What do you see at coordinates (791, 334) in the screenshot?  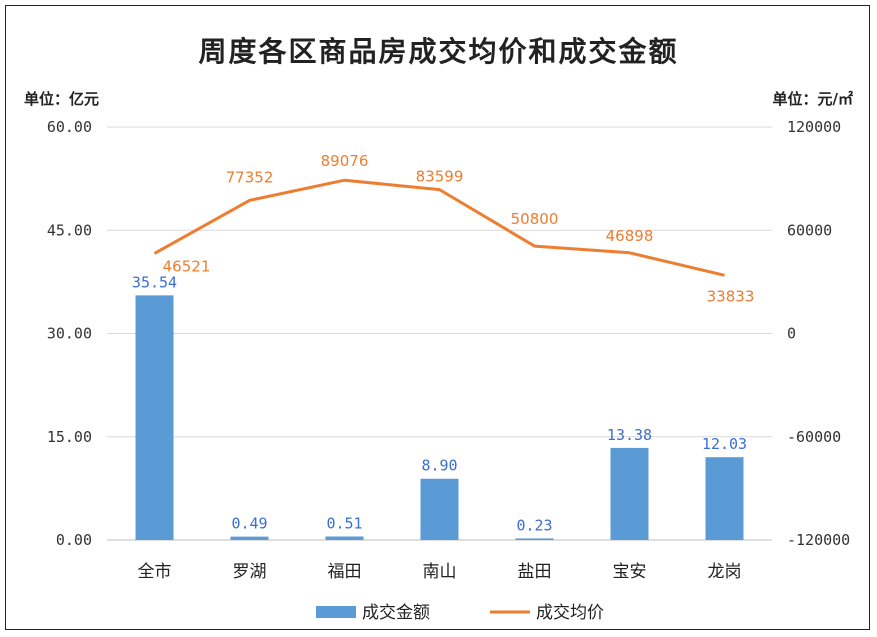 I see `right-tick-label: 0` at bounding box center [791, 334].